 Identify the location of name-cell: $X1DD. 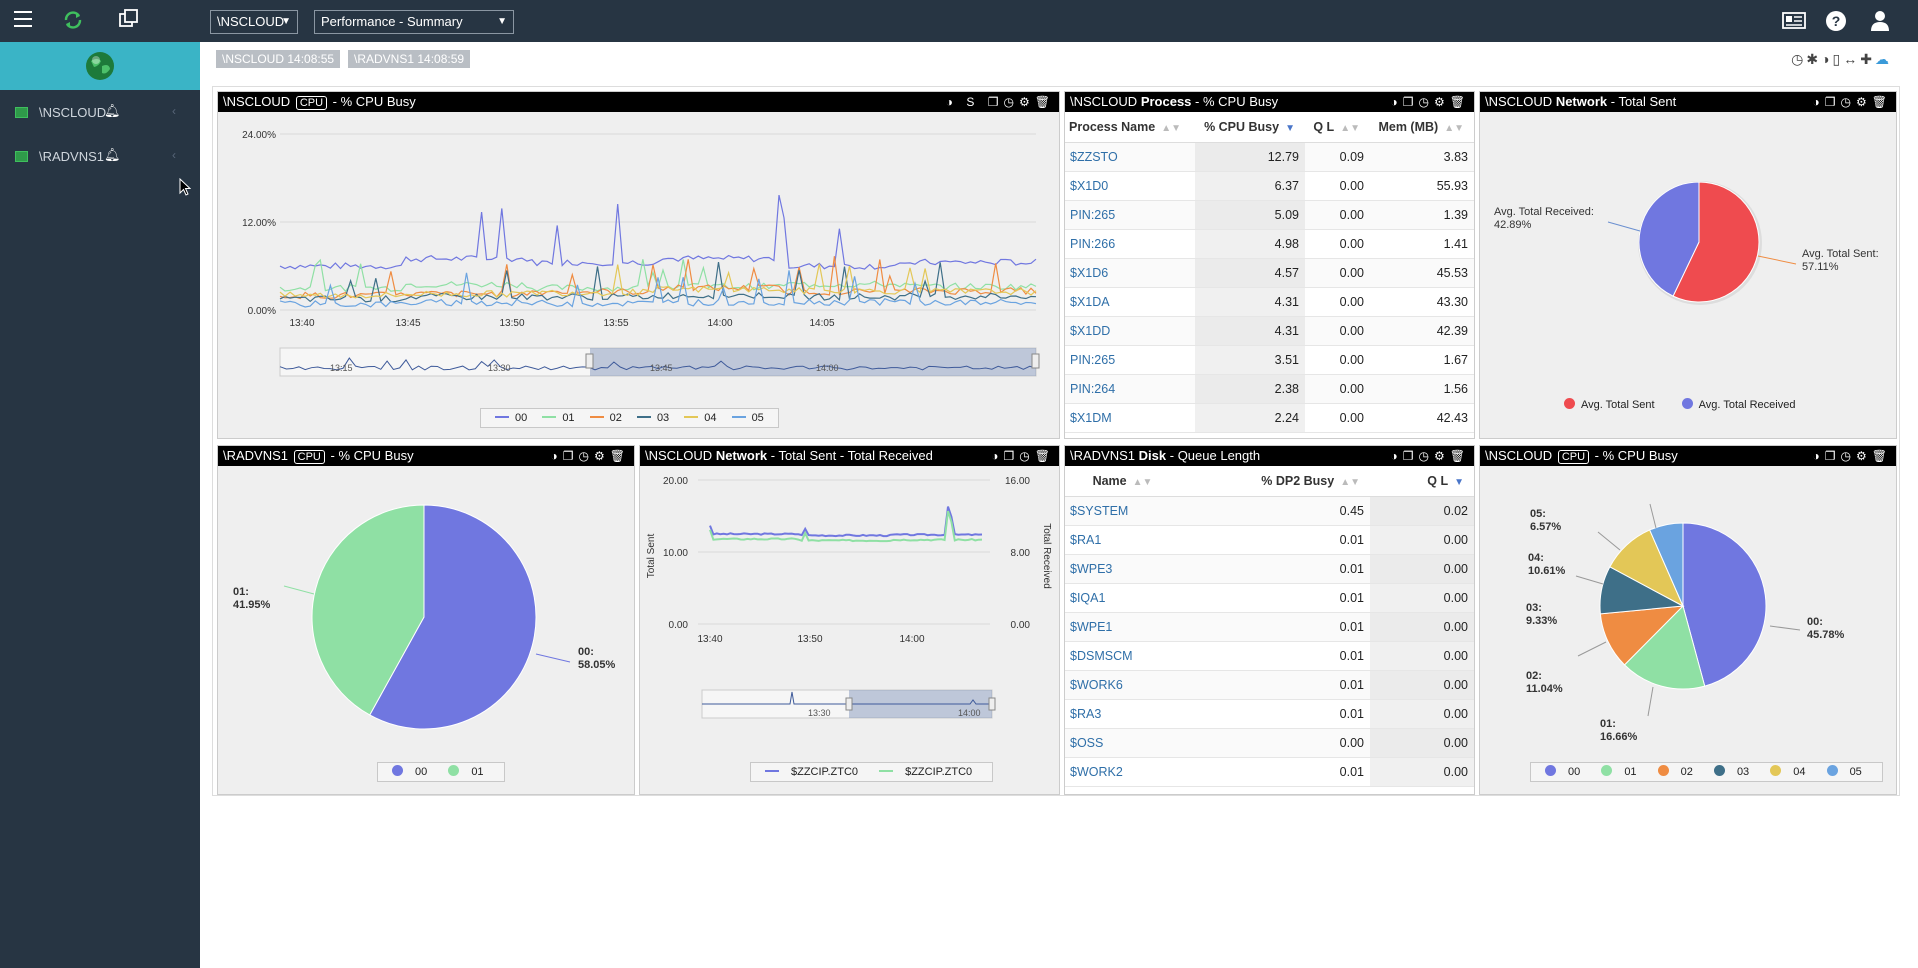
(1130, 331).